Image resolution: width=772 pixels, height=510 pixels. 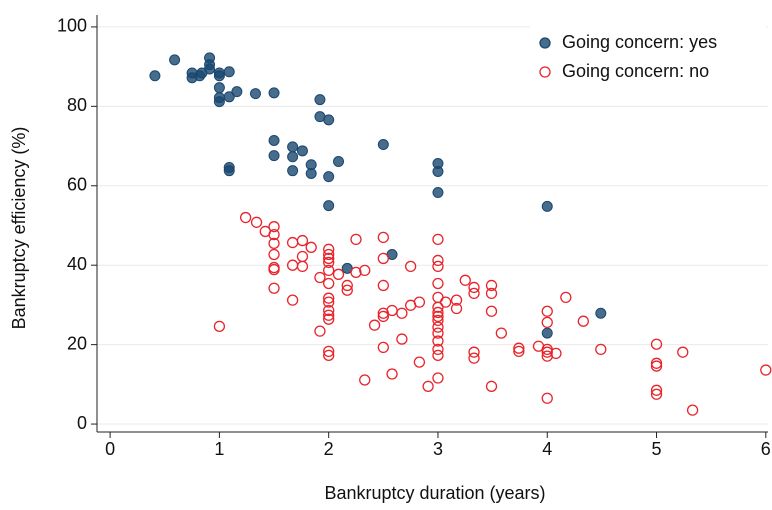 What do you see at coordinates (434, 493) in the screenshot?
I see `x-axis-title: Bankruptcy duration (years)` at bounding box center [434, 493].